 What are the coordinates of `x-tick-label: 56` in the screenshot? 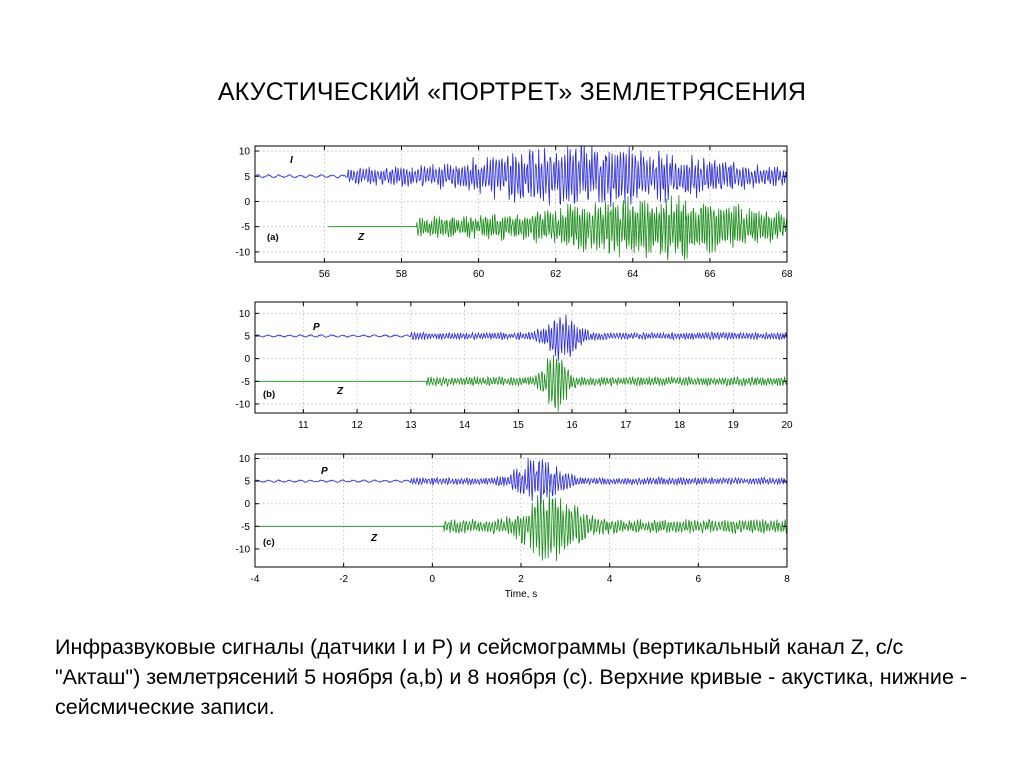 It's located at (325, 274).